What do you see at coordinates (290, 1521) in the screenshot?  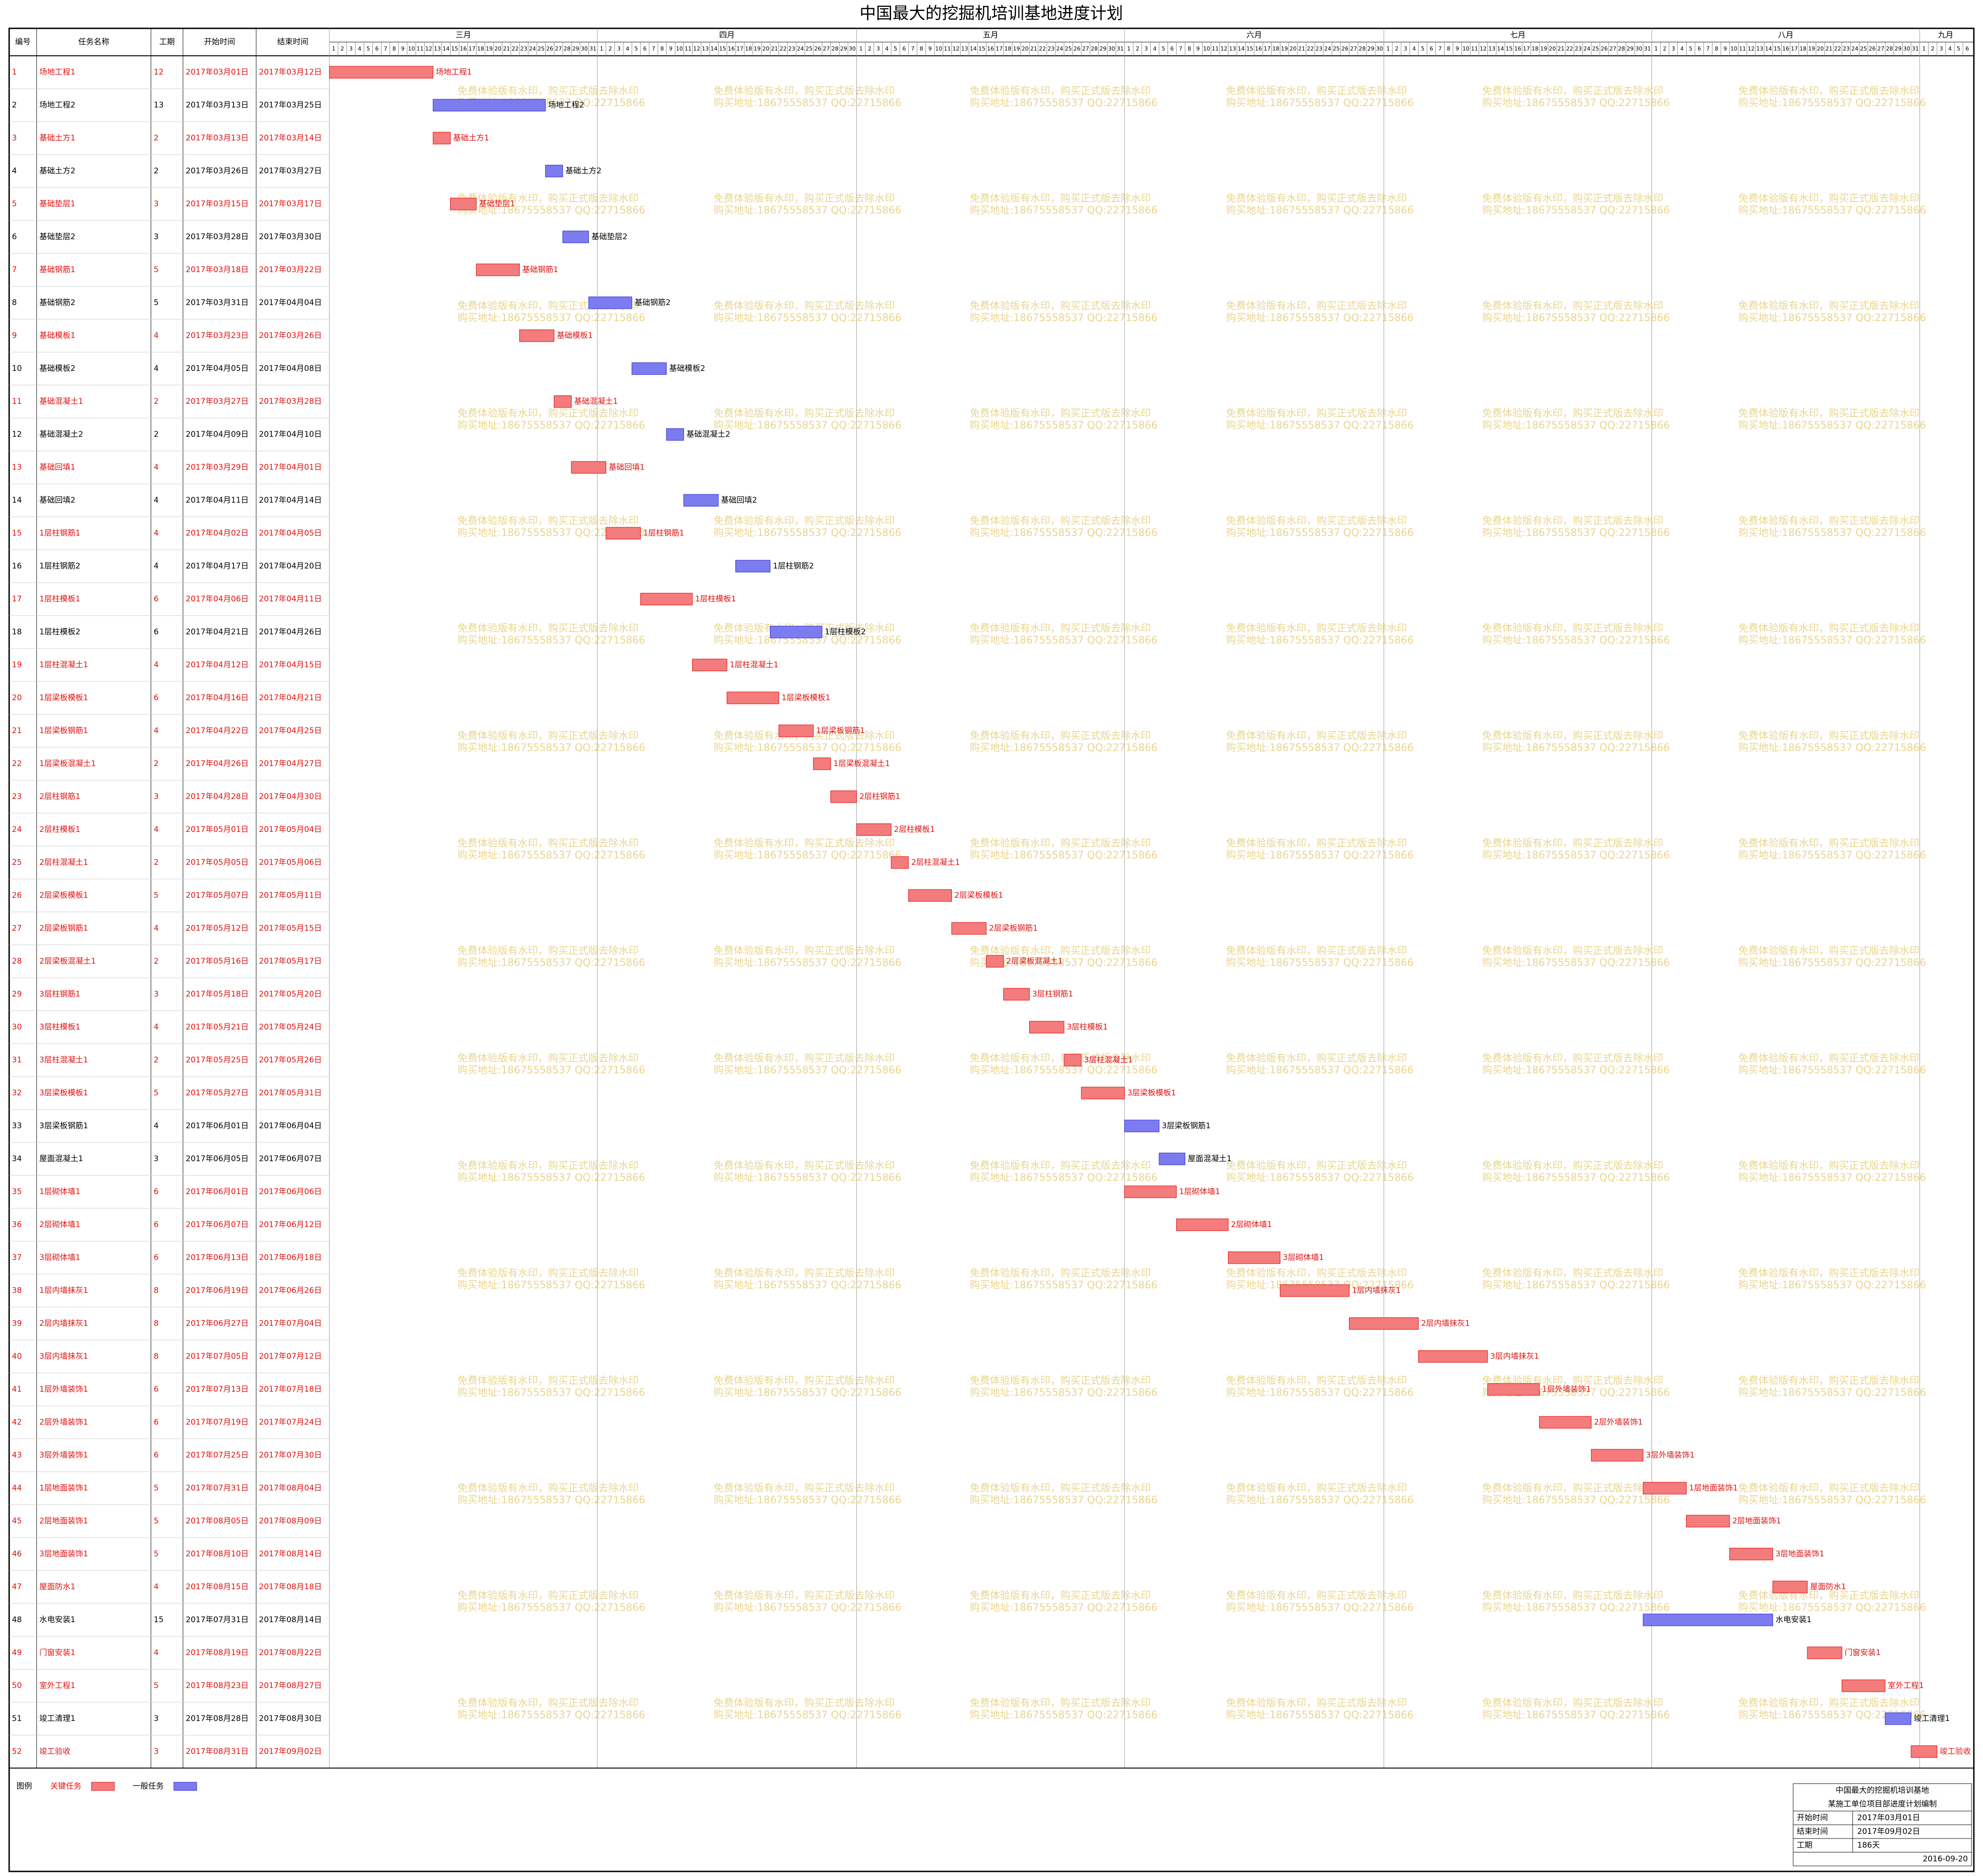 I see `cell-end: 2017年08月09日` at bounding box center [290, 1521].